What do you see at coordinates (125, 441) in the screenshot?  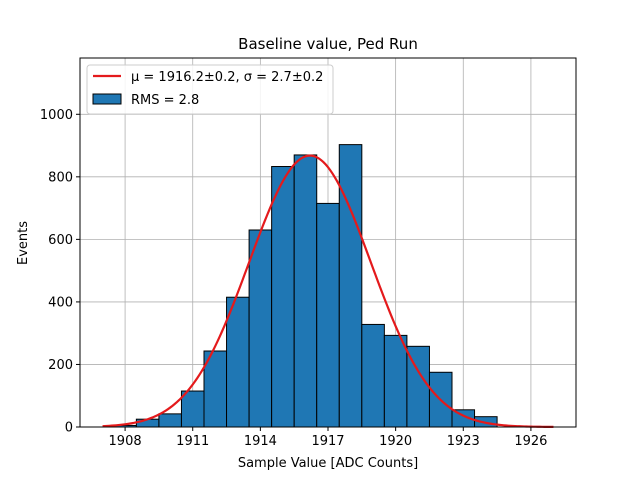 I see `x-tick-label: 1908` at bounding box center [125, 441].